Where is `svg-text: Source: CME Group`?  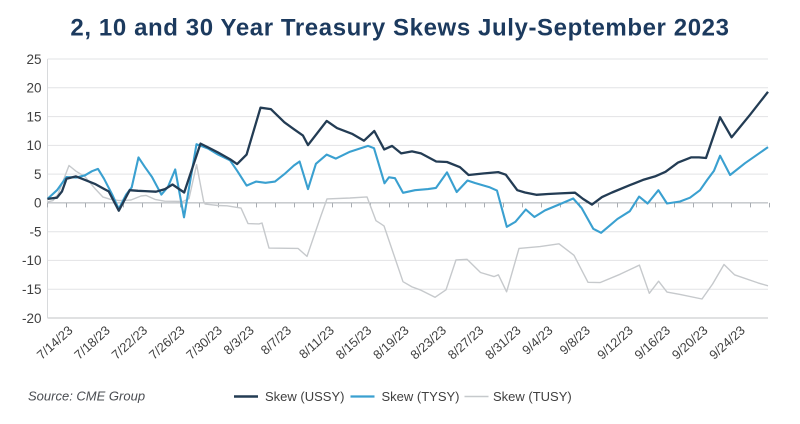
svg-text: Source: CME Group is located at coordinates (86, 396).